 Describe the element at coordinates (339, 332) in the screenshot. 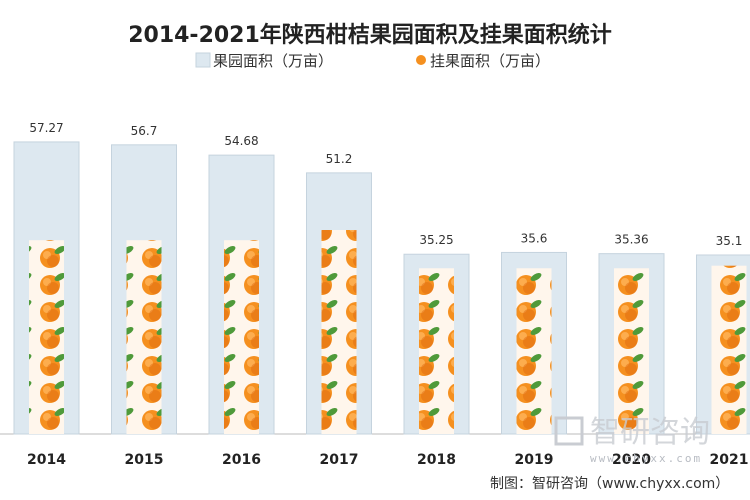

I see `bar-fruiting-2017` at that location.